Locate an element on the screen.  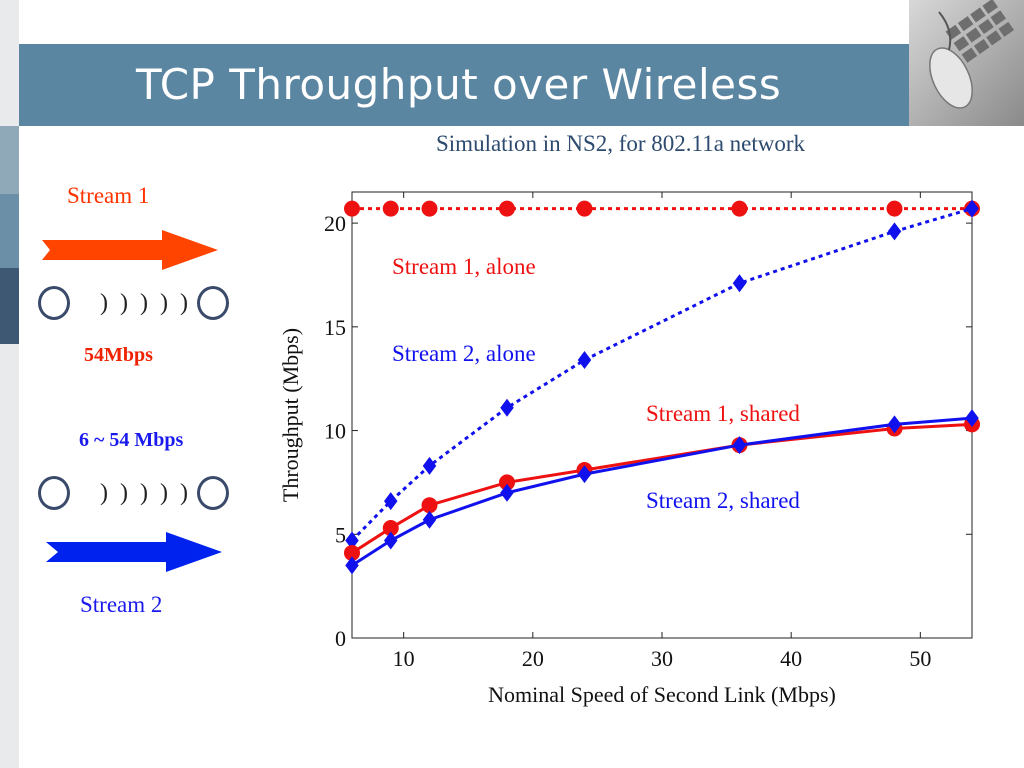
link1-rate-label: 54Mbps is located at coordinates (118, 355).